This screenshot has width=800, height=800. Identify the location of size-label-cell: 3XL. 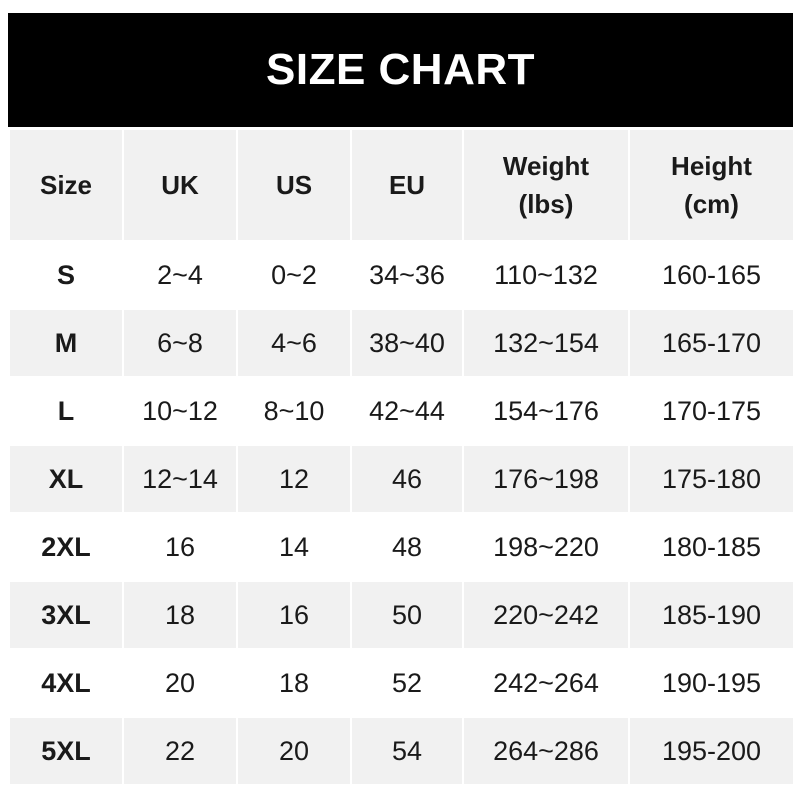
(66, 615).